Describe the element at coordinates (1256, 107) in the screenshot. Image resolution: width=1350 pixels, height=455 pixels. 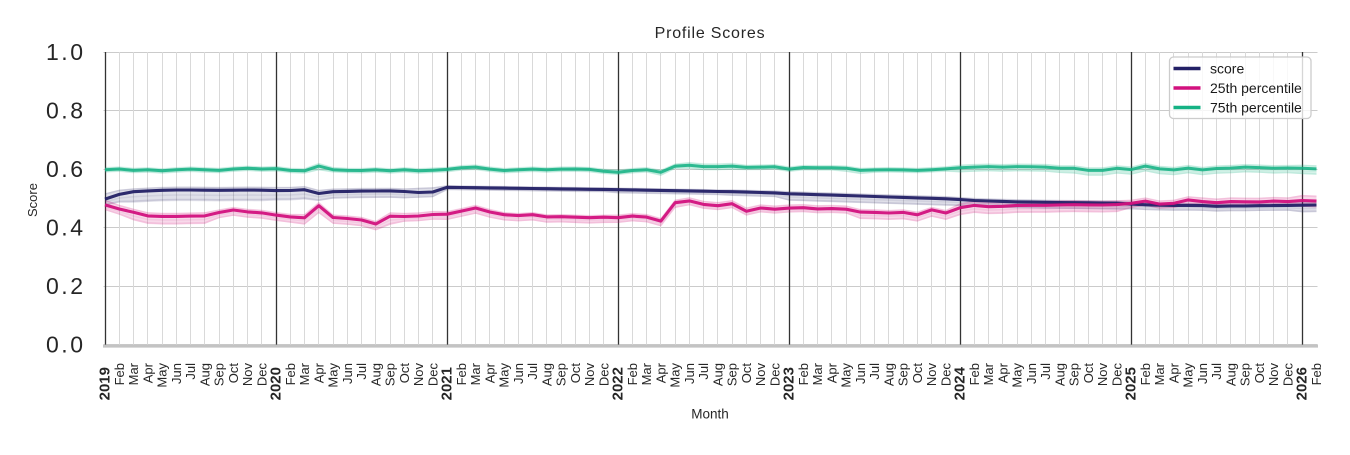
I see `svg-text: 75th percentile` at that location.